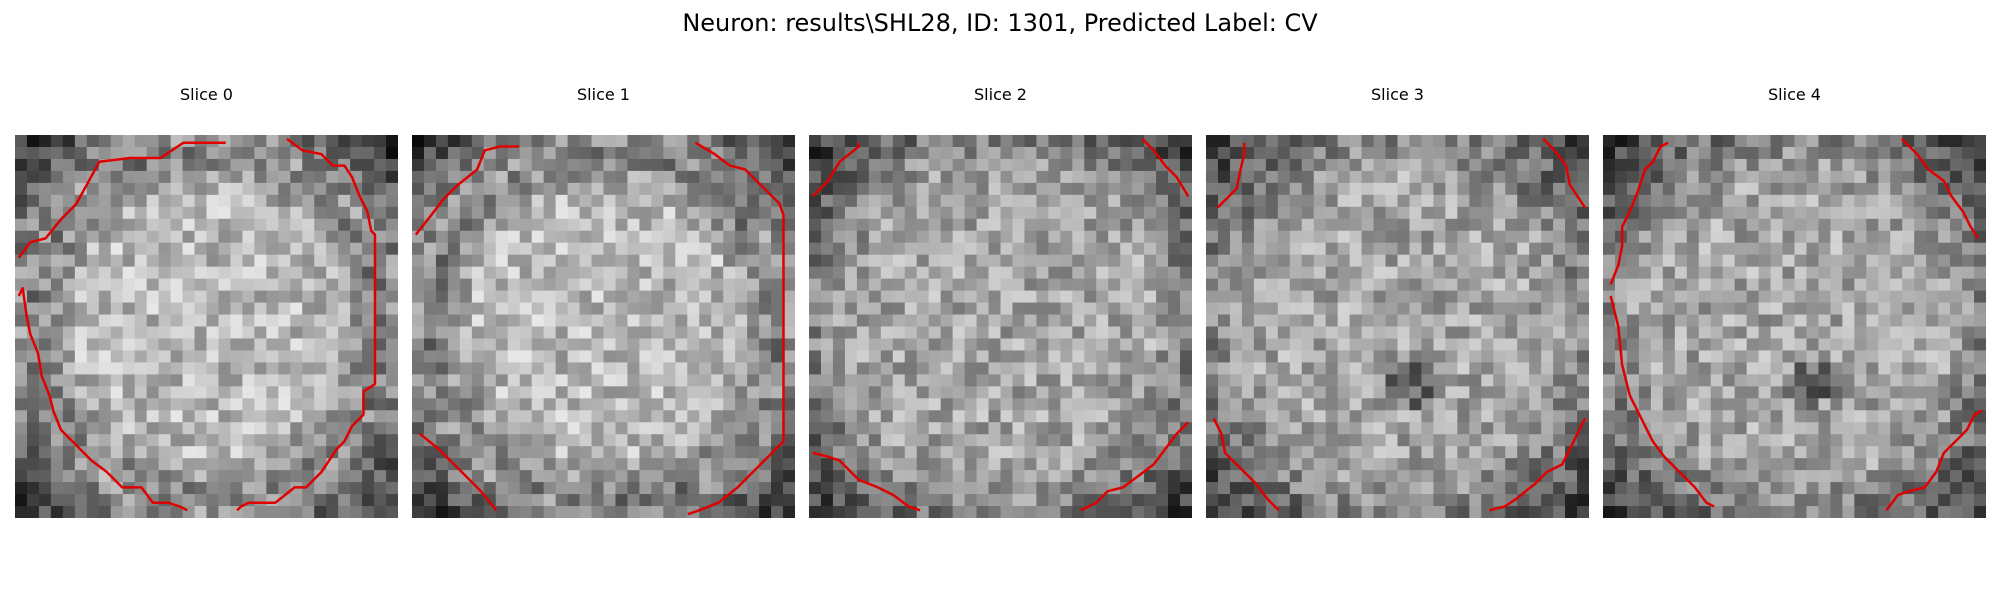 The height and width of the screenshot is (600, 2000). I want to click on slice-title: Slice 4, so click(1794, 94).